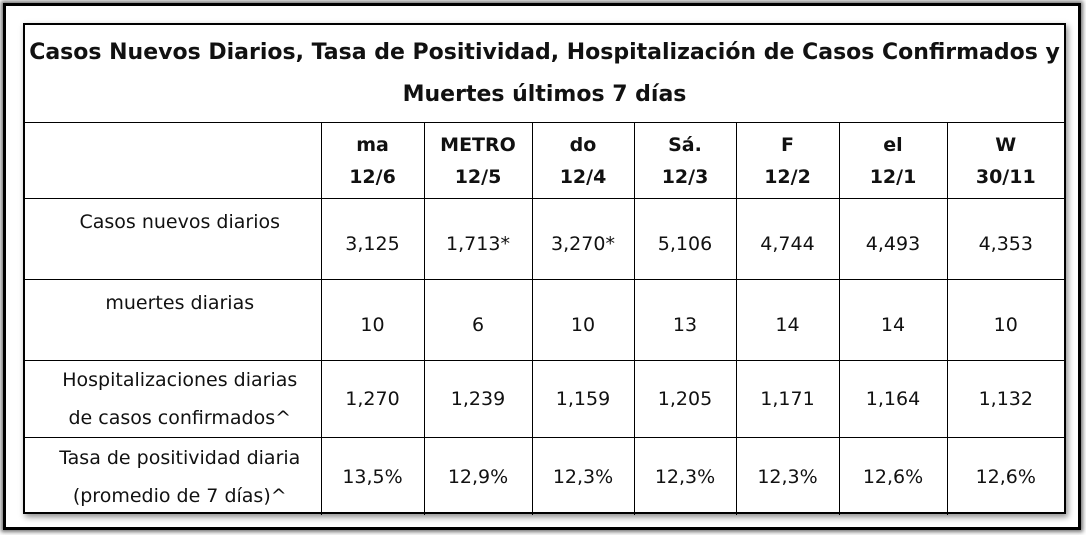 Image resolution: width=1086 pixels, height=535 pixels. What do you see at coordinates (478, 176) in the screenshot?
I see `col-date: 12/5` at bounding box center [478, 176].